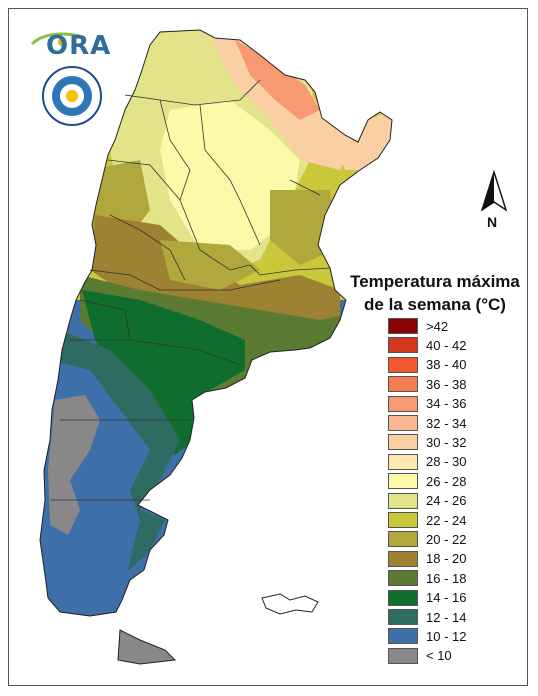 The image size is (538, 696). I want to click on legend-item: 30 - 32, so click(427, 442).